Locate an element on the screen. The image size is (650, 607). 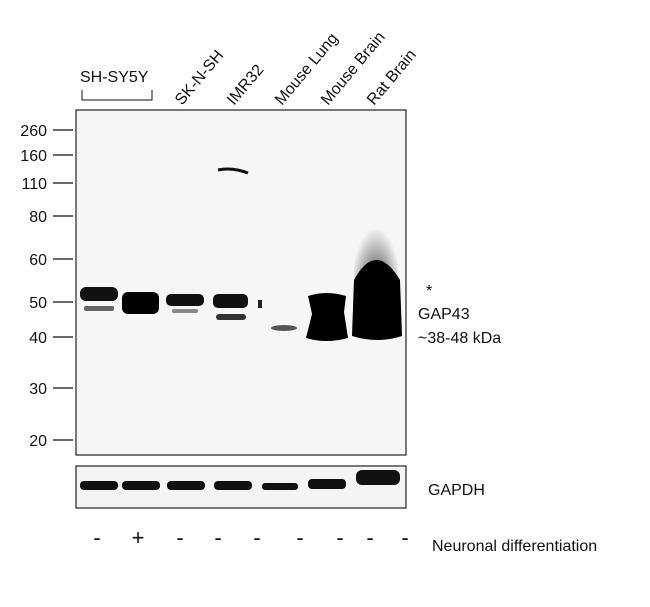
size-label: ~38-48 kDa is located at coordinates (459, 338).